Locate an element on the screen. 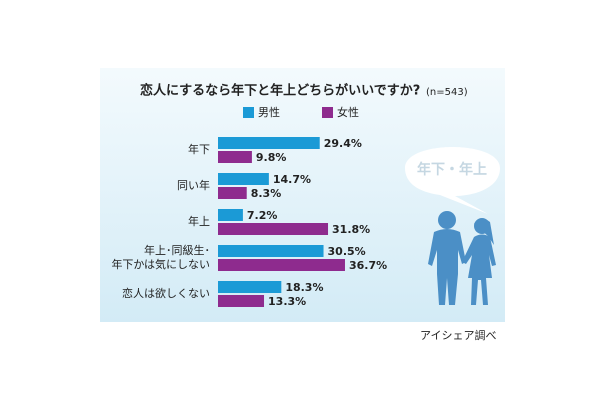  couple-silhouette is located at coordinates (462, 258).